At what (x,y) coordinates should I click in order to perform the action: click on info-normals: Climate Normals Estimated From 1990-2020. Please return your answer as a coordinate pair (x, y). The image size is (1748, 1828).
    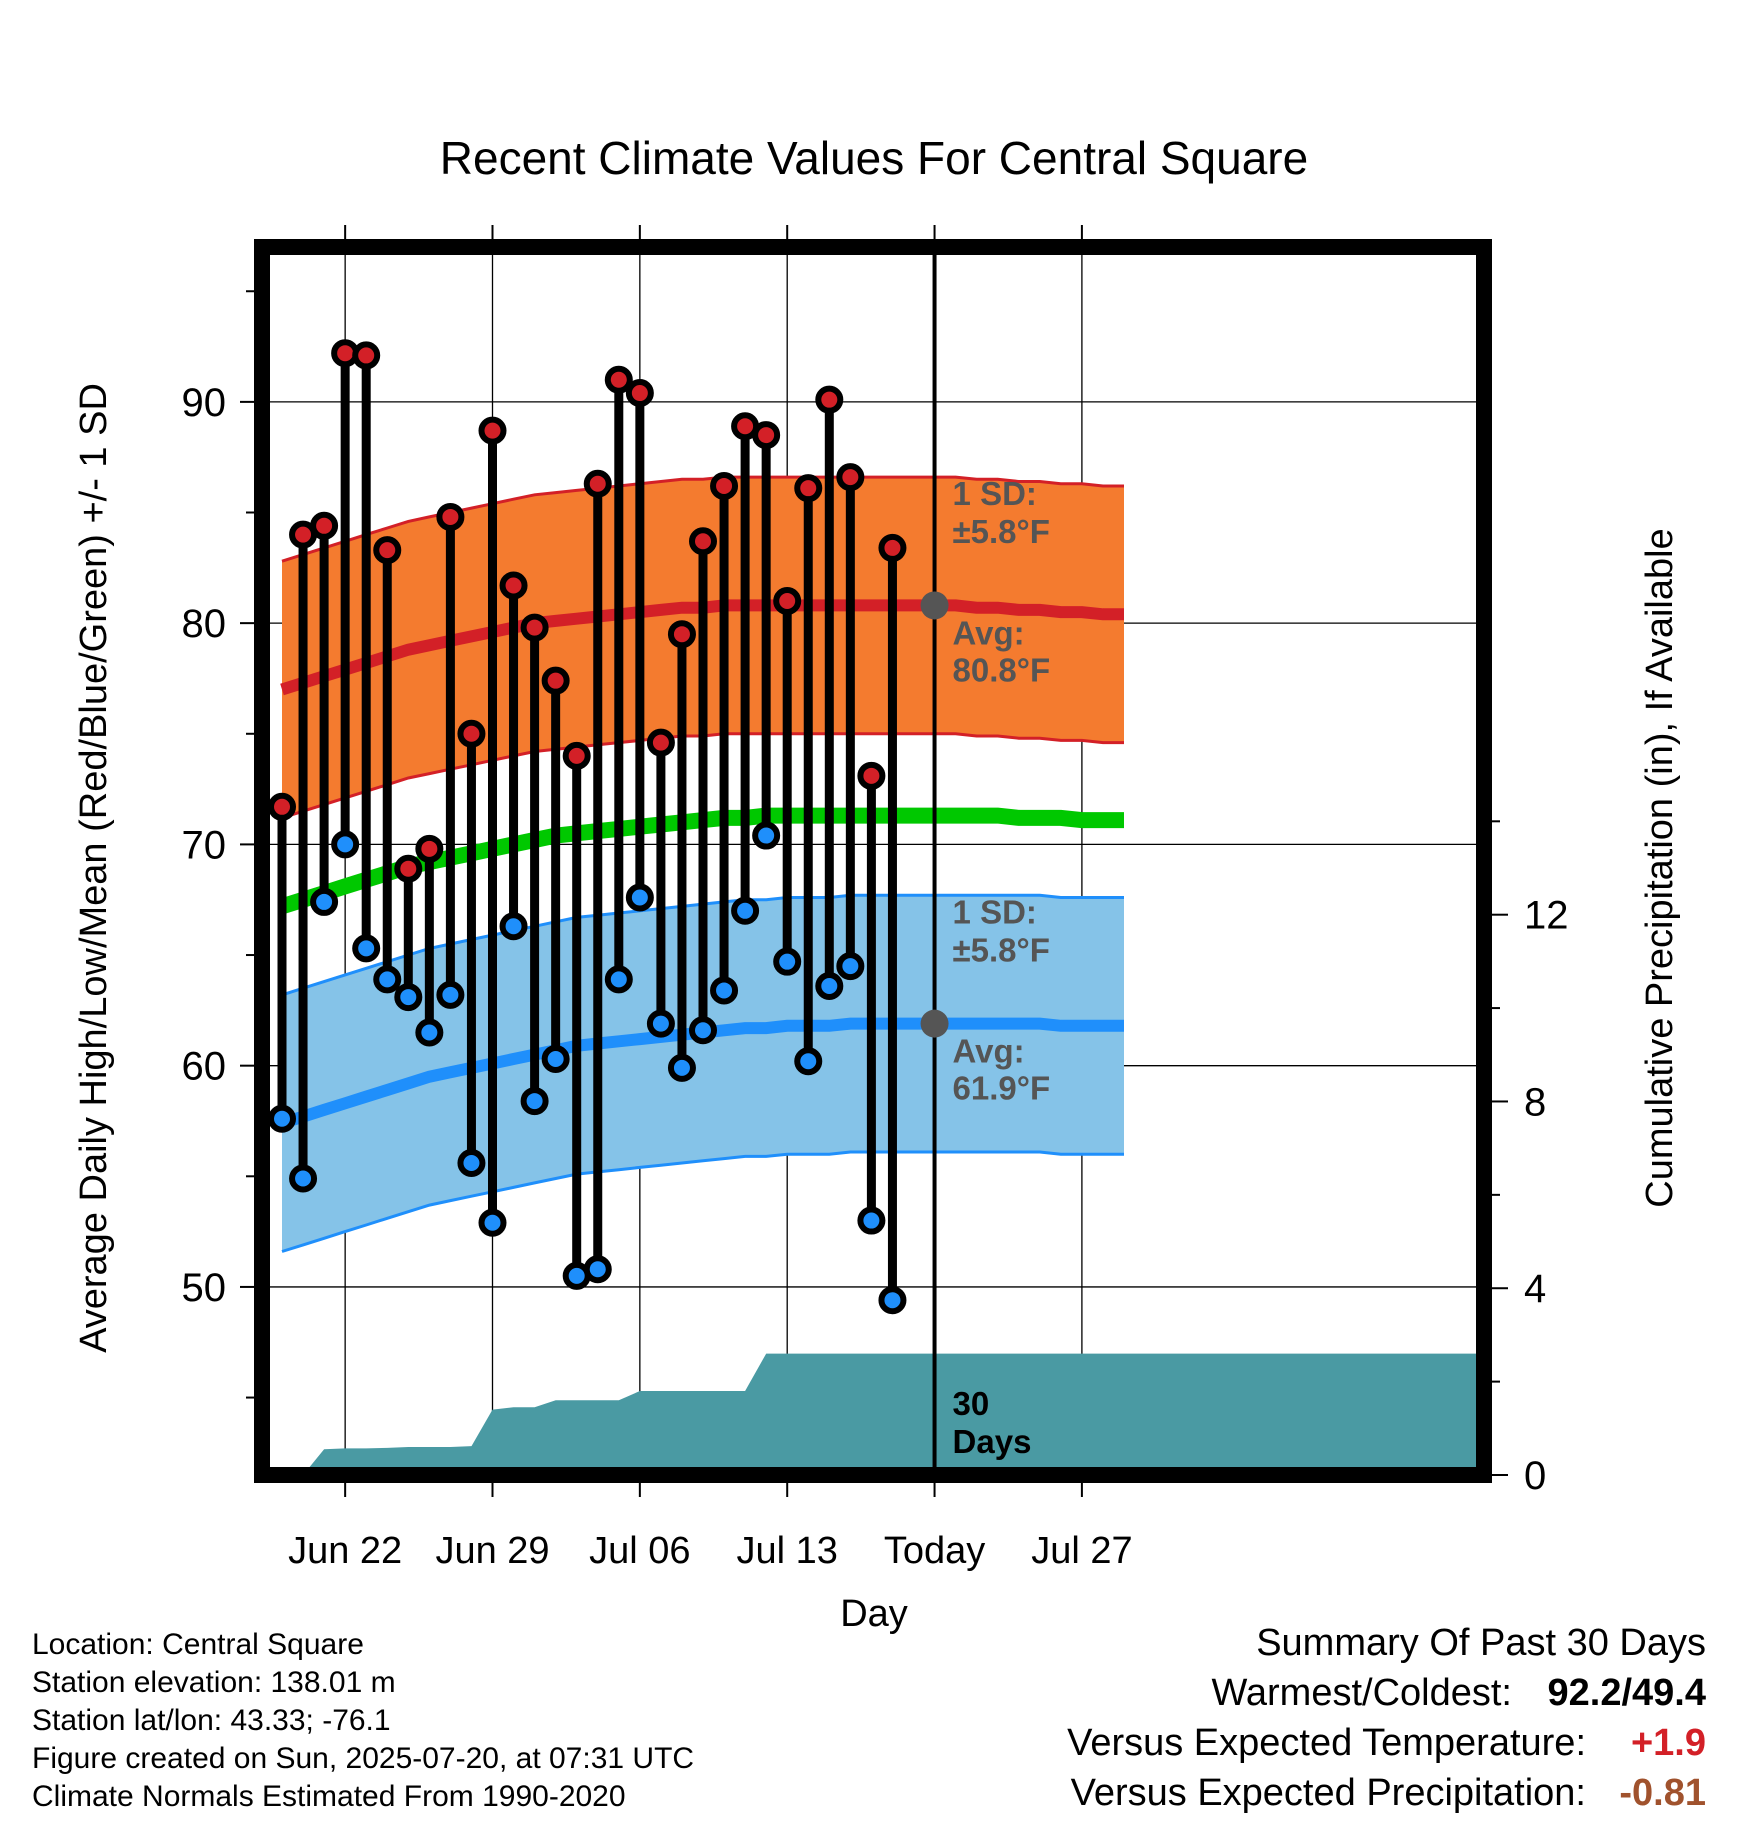
    Looking at the image, I should click on (329, 1796).